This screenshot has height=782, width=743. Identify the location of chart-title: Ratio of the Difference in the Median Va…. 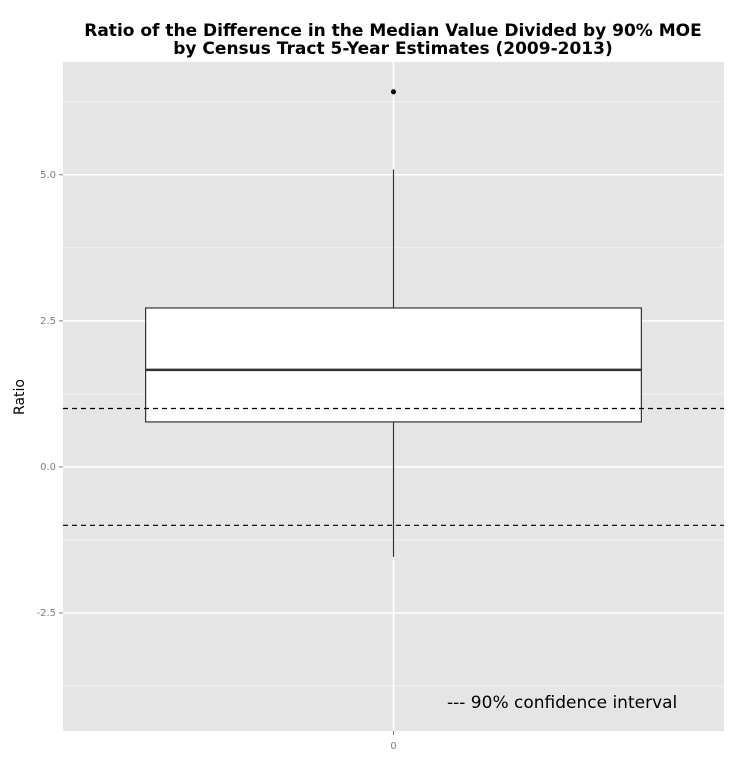
(393, 31).